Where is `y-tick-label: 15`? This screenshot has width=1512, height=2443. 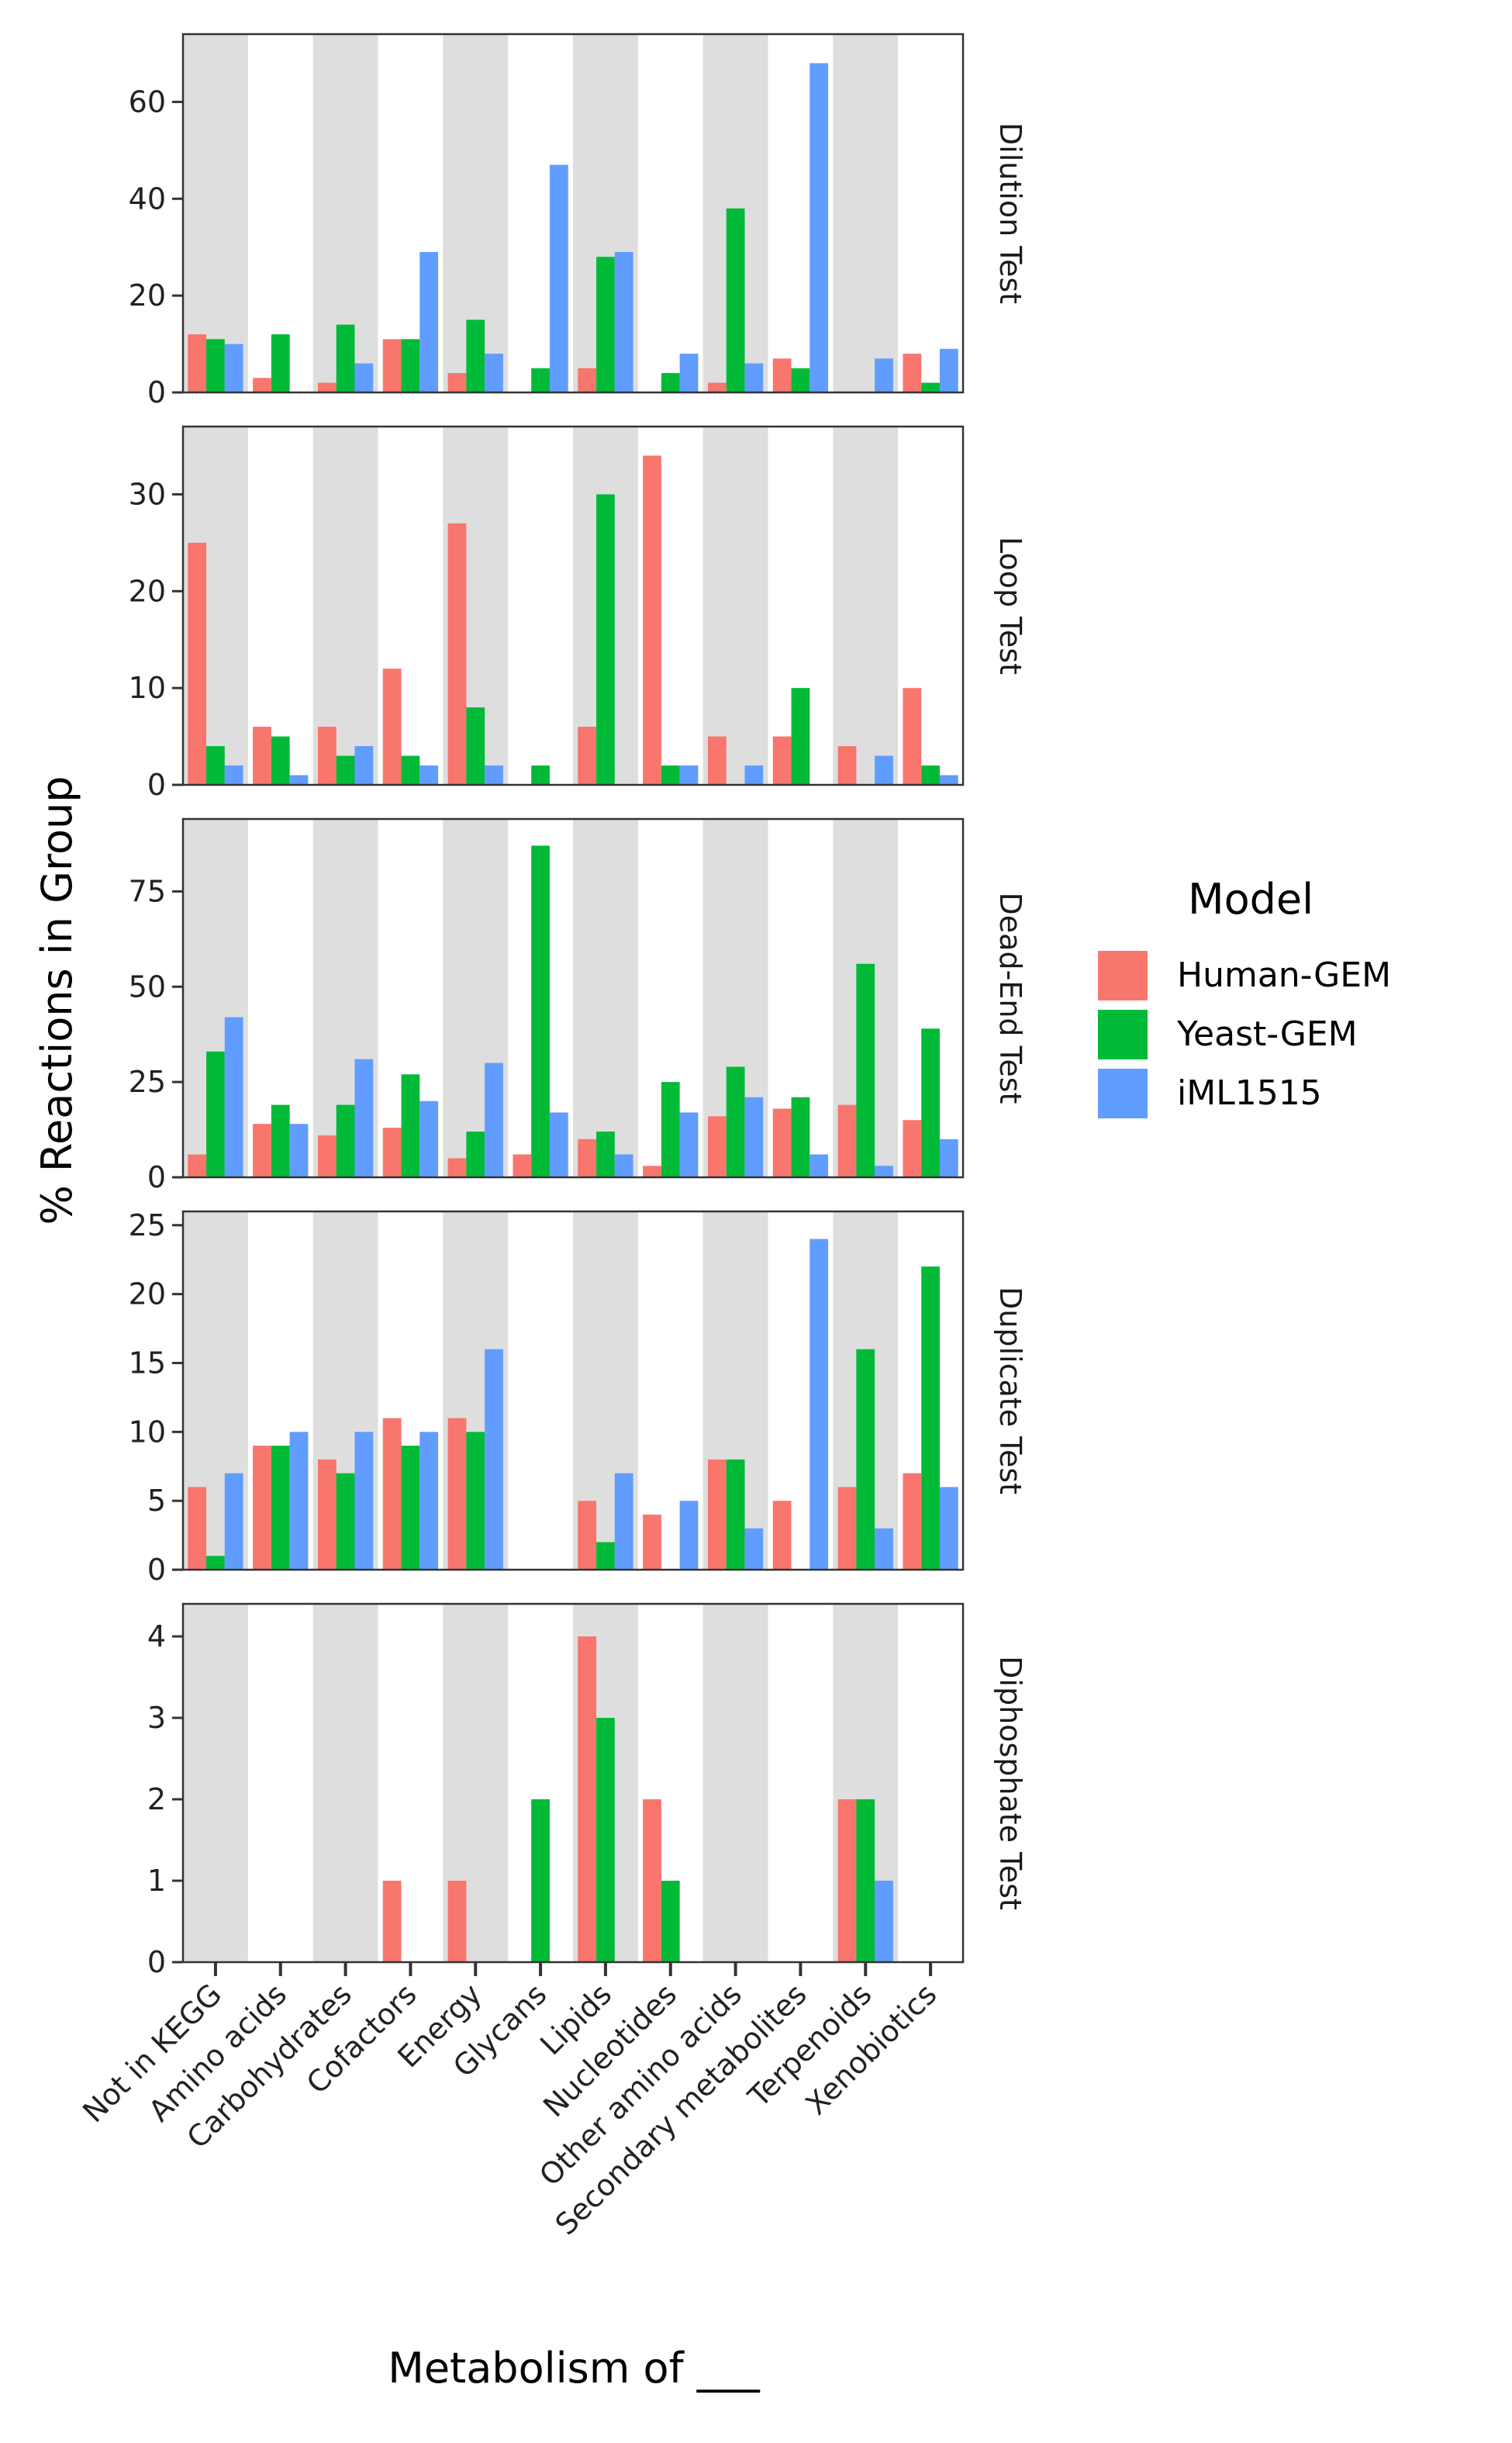 y-tick-label: 15 is located at coordinates (147, 1363).